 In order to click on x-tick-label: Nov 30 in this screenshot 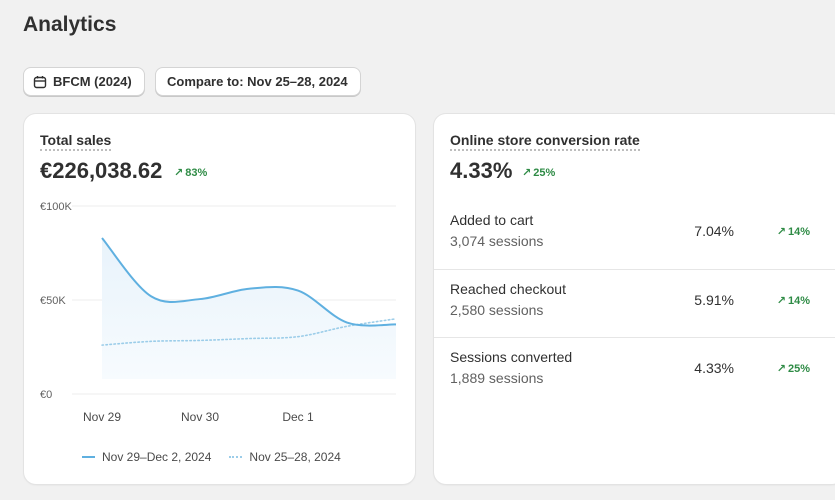, I will do `click(200, 417)`.